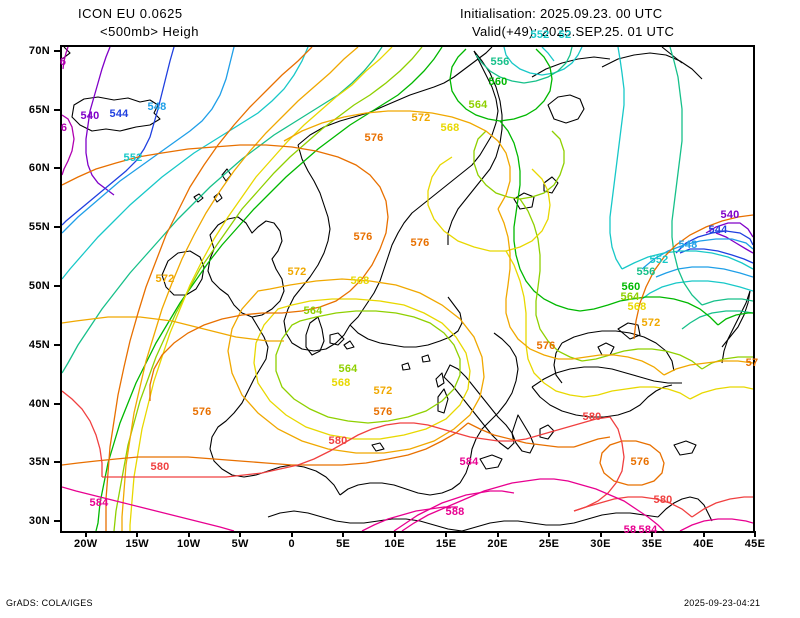  What do you see at coordinates (137, 544) in the screenshot?
I see `x-tick-label: 15W` at bounding box center [137, 544].